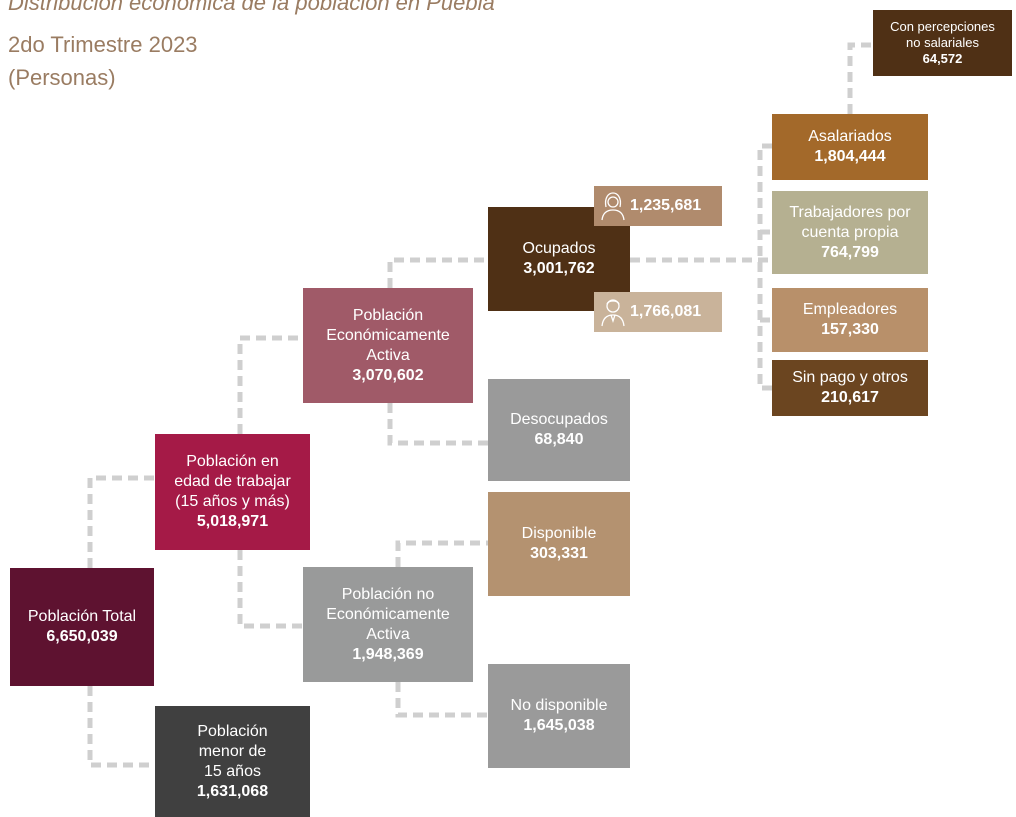  What do you see at coordinates (666, 205) in the screenshot?
I see `badge-value: 1,235,681` at bounding box center [666, 205].